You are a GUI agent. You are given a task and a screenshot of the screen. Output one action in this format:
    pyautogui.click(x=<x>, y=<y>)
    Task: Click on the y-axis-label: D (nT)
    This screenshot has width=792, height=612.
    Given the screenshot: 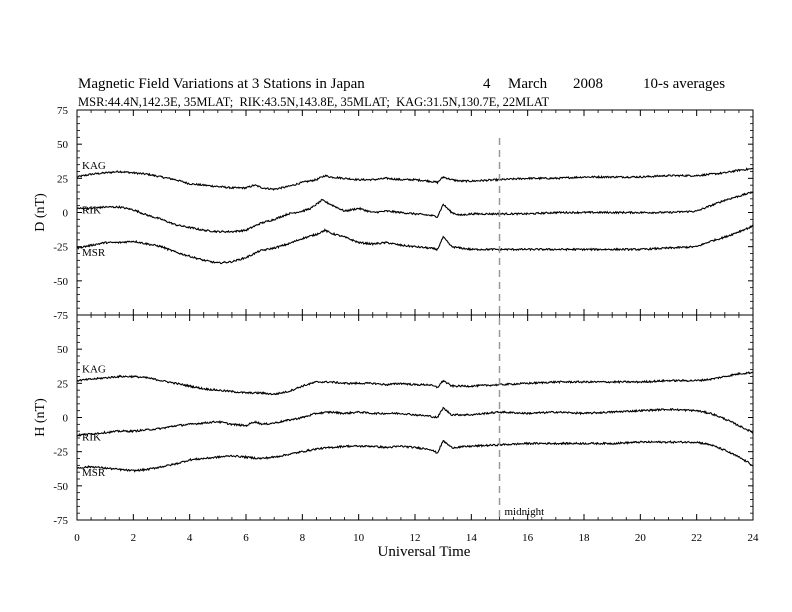 What is the action you would take?
    pyautogui.click(x=40, y=212)
    